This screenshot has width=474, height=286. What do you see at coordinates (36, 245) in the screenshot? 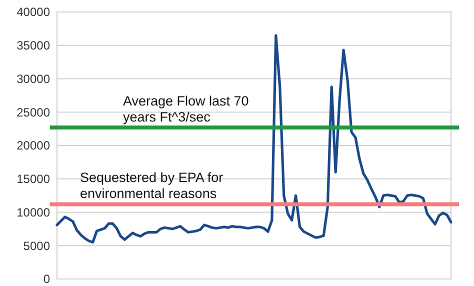
I see `y-tick-label: 5000` at bounding box center [36, 245].